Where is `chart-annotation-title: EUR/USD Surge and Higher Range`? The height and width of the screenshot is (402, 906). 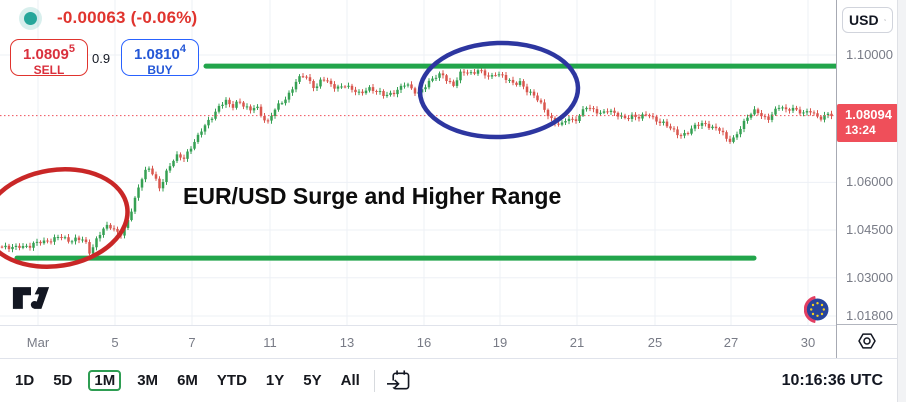
chart-annotation-title: EUR/USD Surge and Higher Range is located at coordinates (372, 196).